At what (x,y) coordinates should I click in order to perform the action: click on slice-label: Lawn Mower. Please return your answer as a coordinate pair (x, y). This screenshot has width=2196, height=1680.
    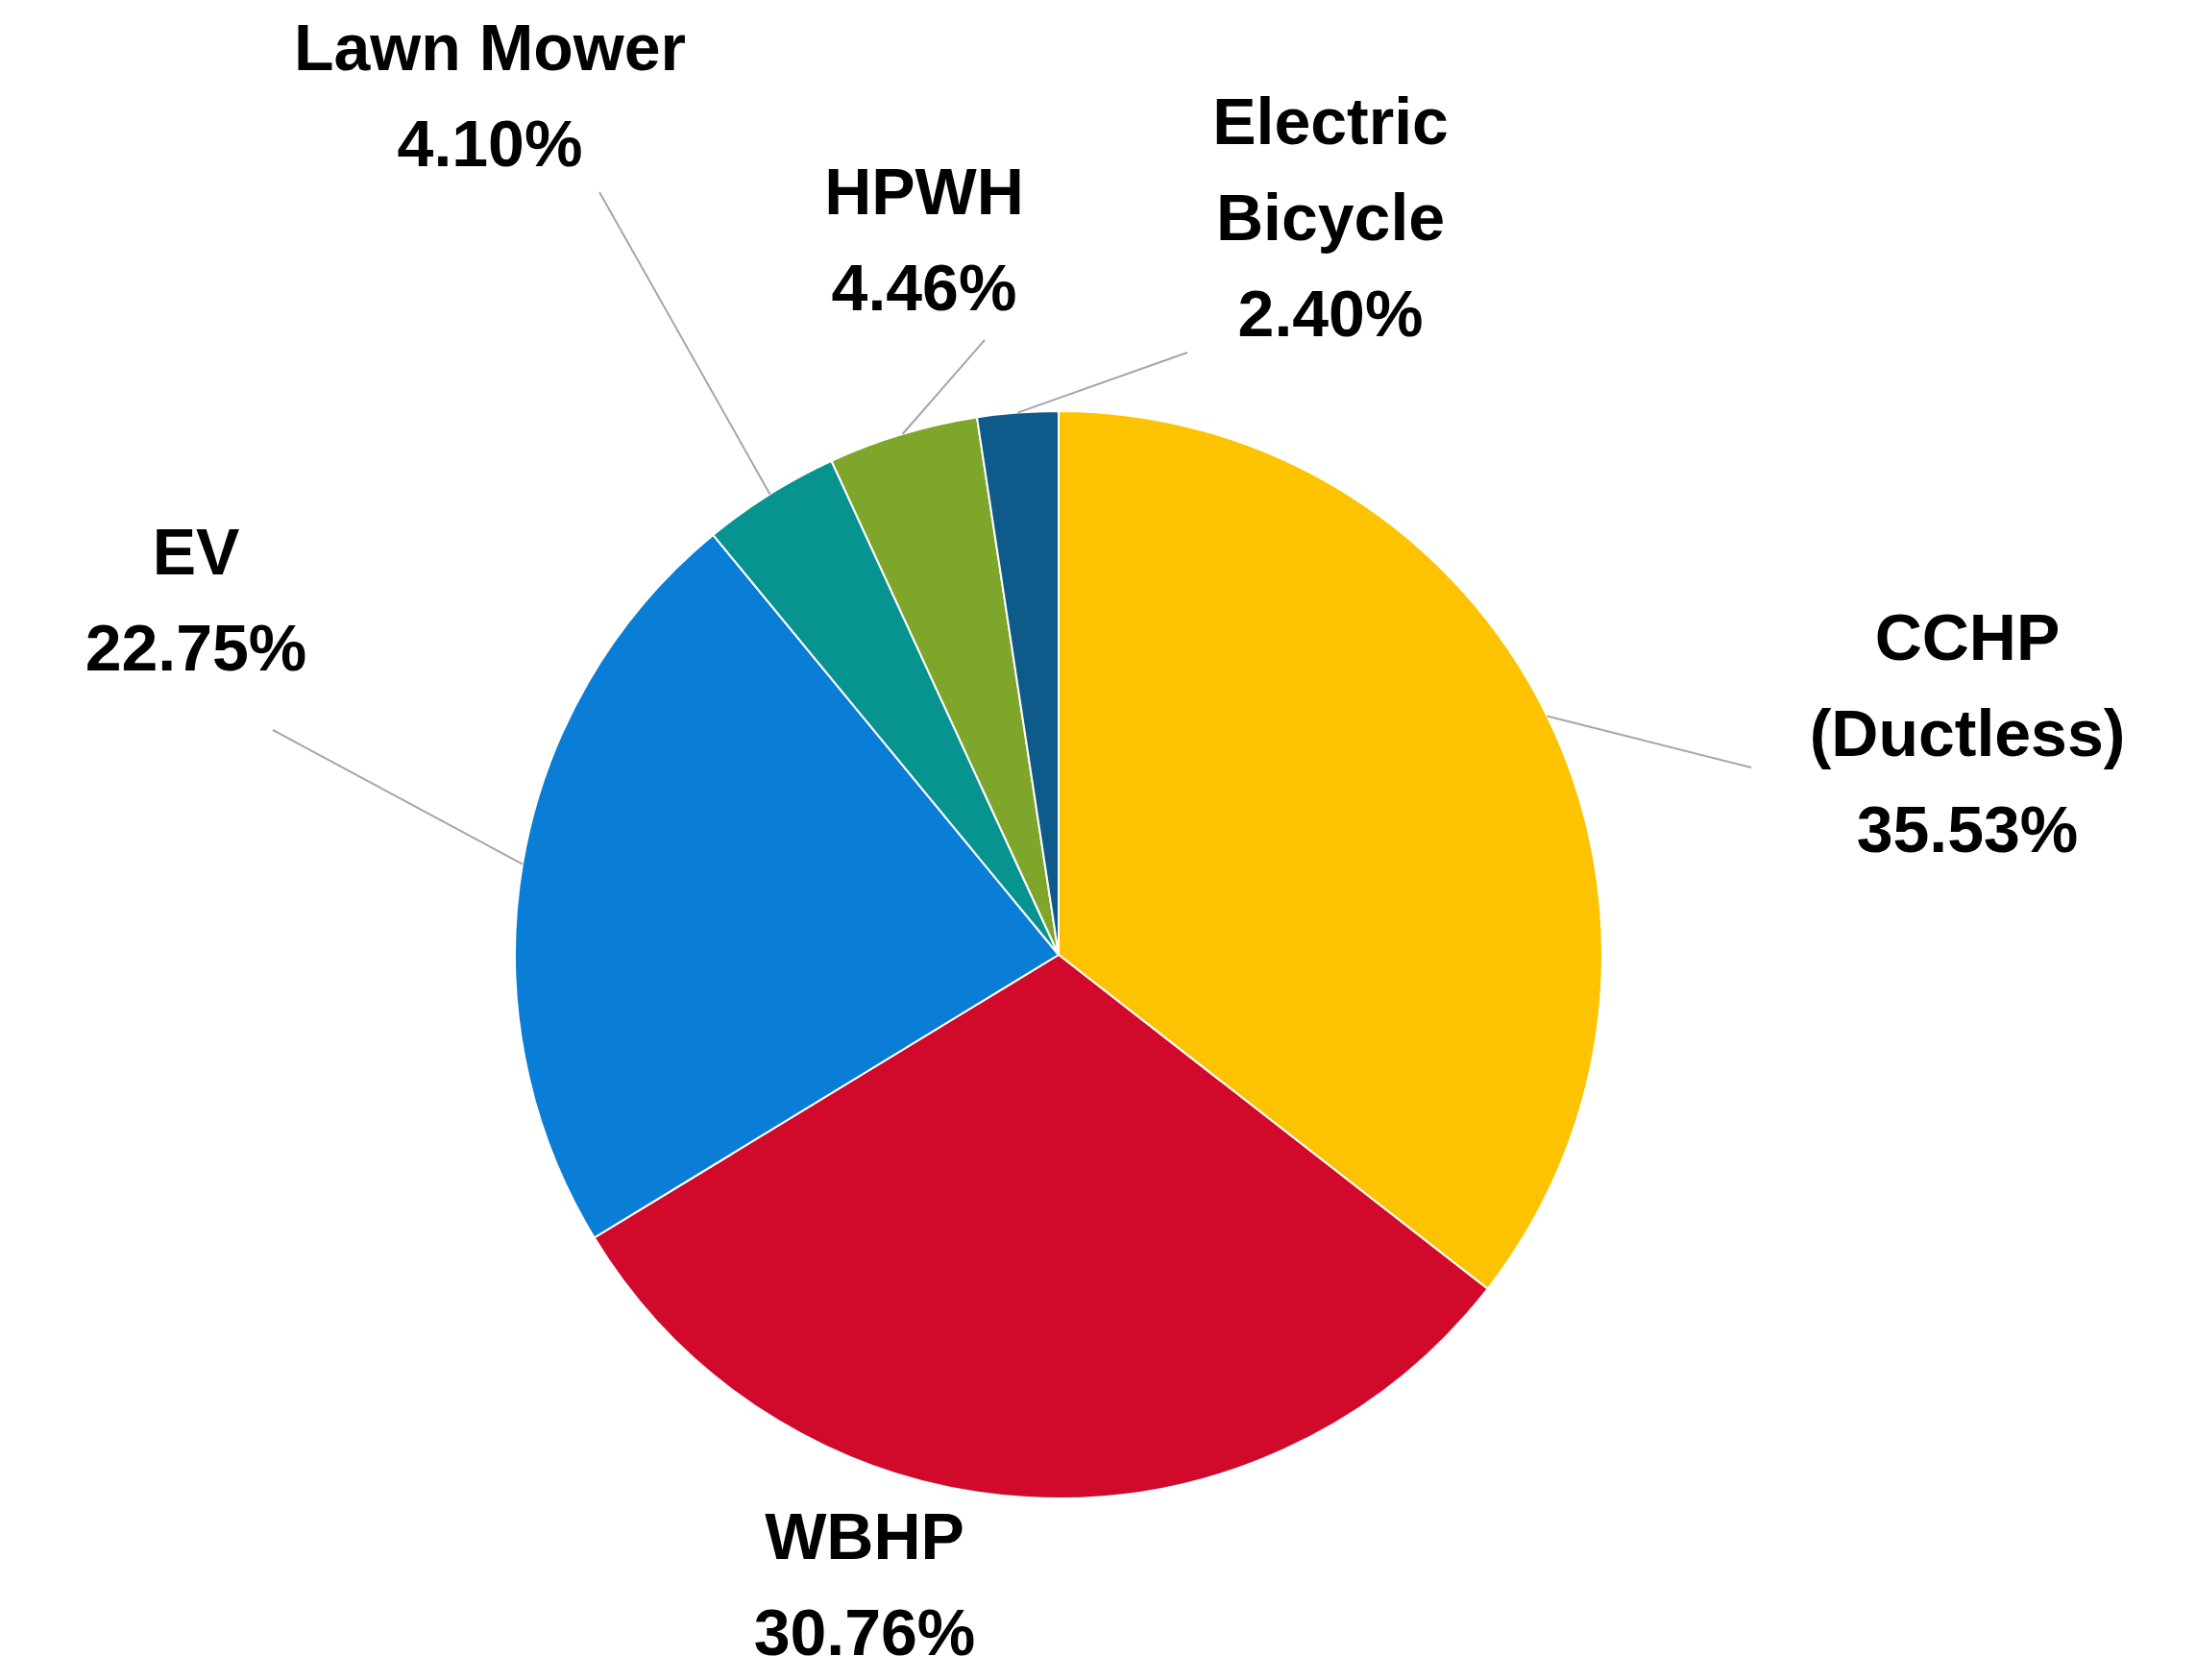
    Looking at the image, I should click on (490, 47).